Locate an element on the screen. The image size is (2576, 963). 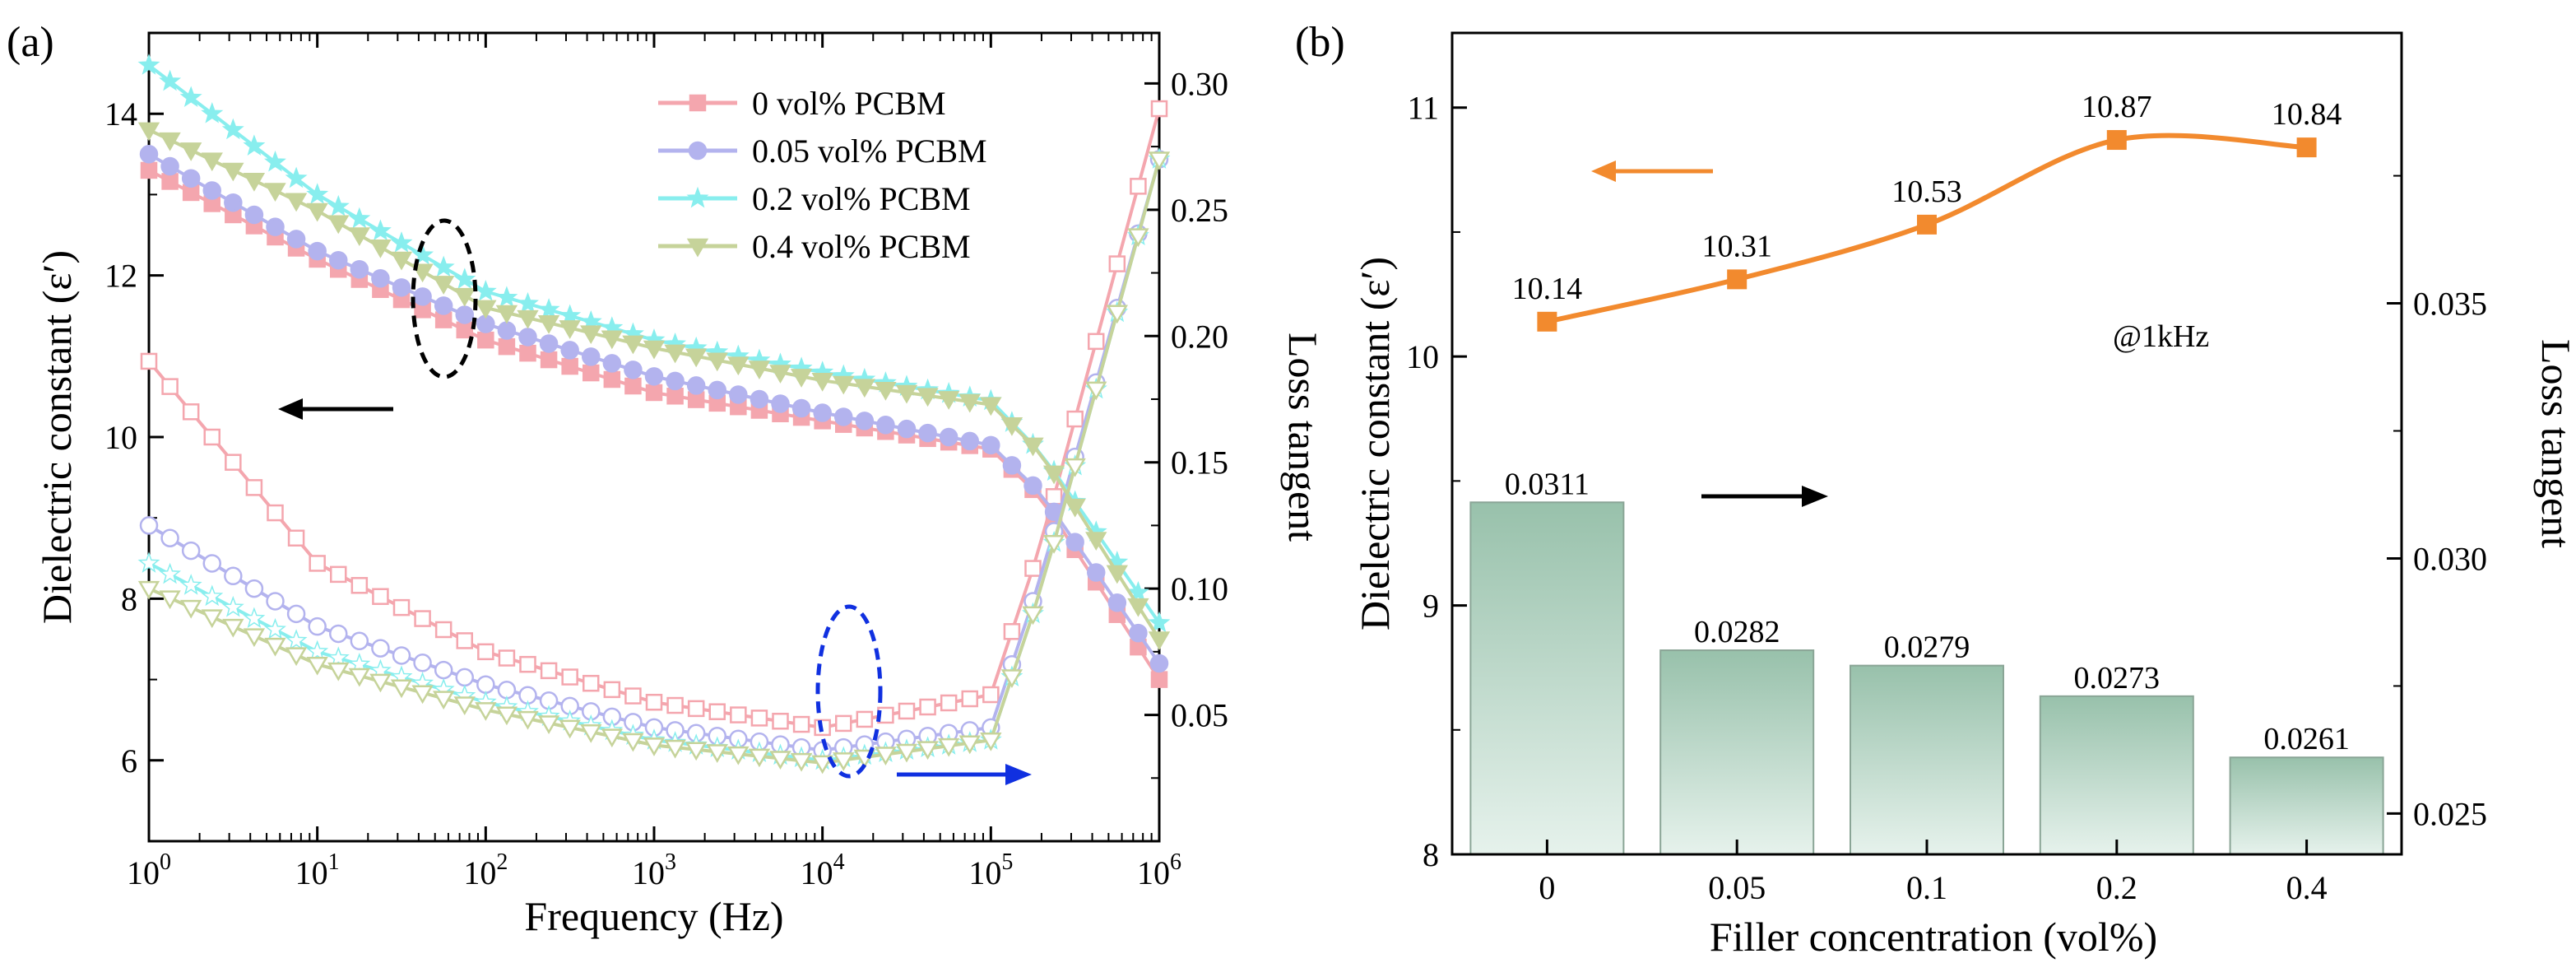
y-right-tick-label: 0.025 is located at coordinates (2450, 813).